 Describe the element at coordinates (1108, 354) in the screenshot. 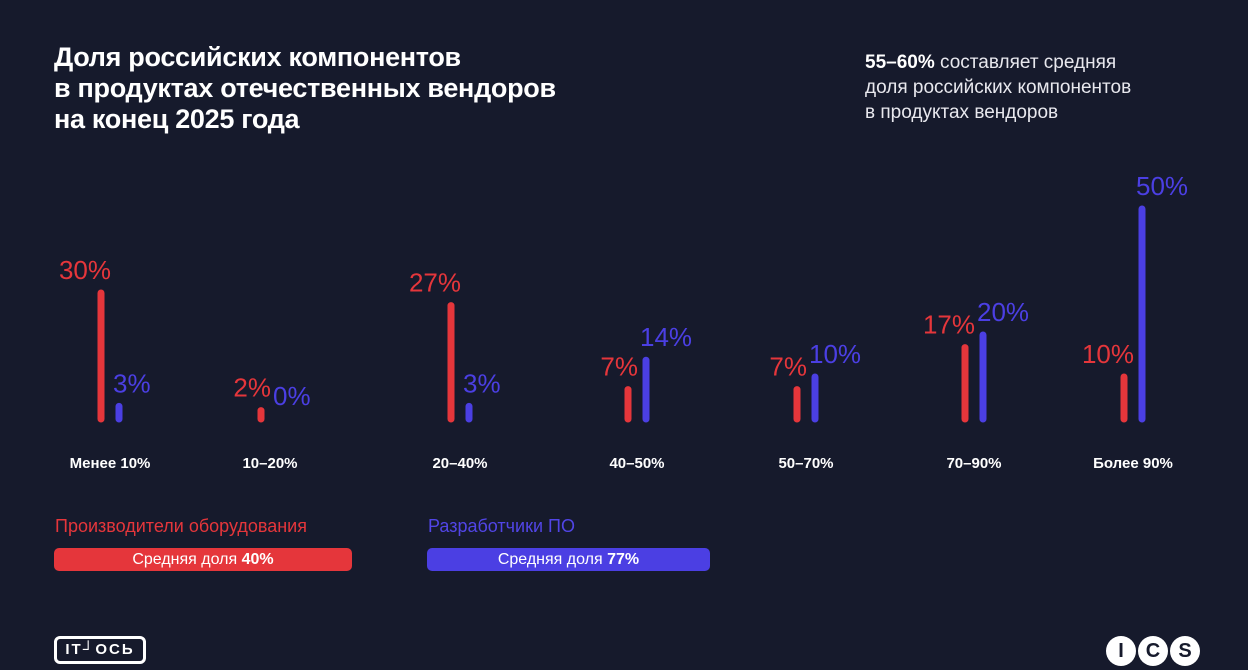

I see `hardware-value-label: 10%` at that location.